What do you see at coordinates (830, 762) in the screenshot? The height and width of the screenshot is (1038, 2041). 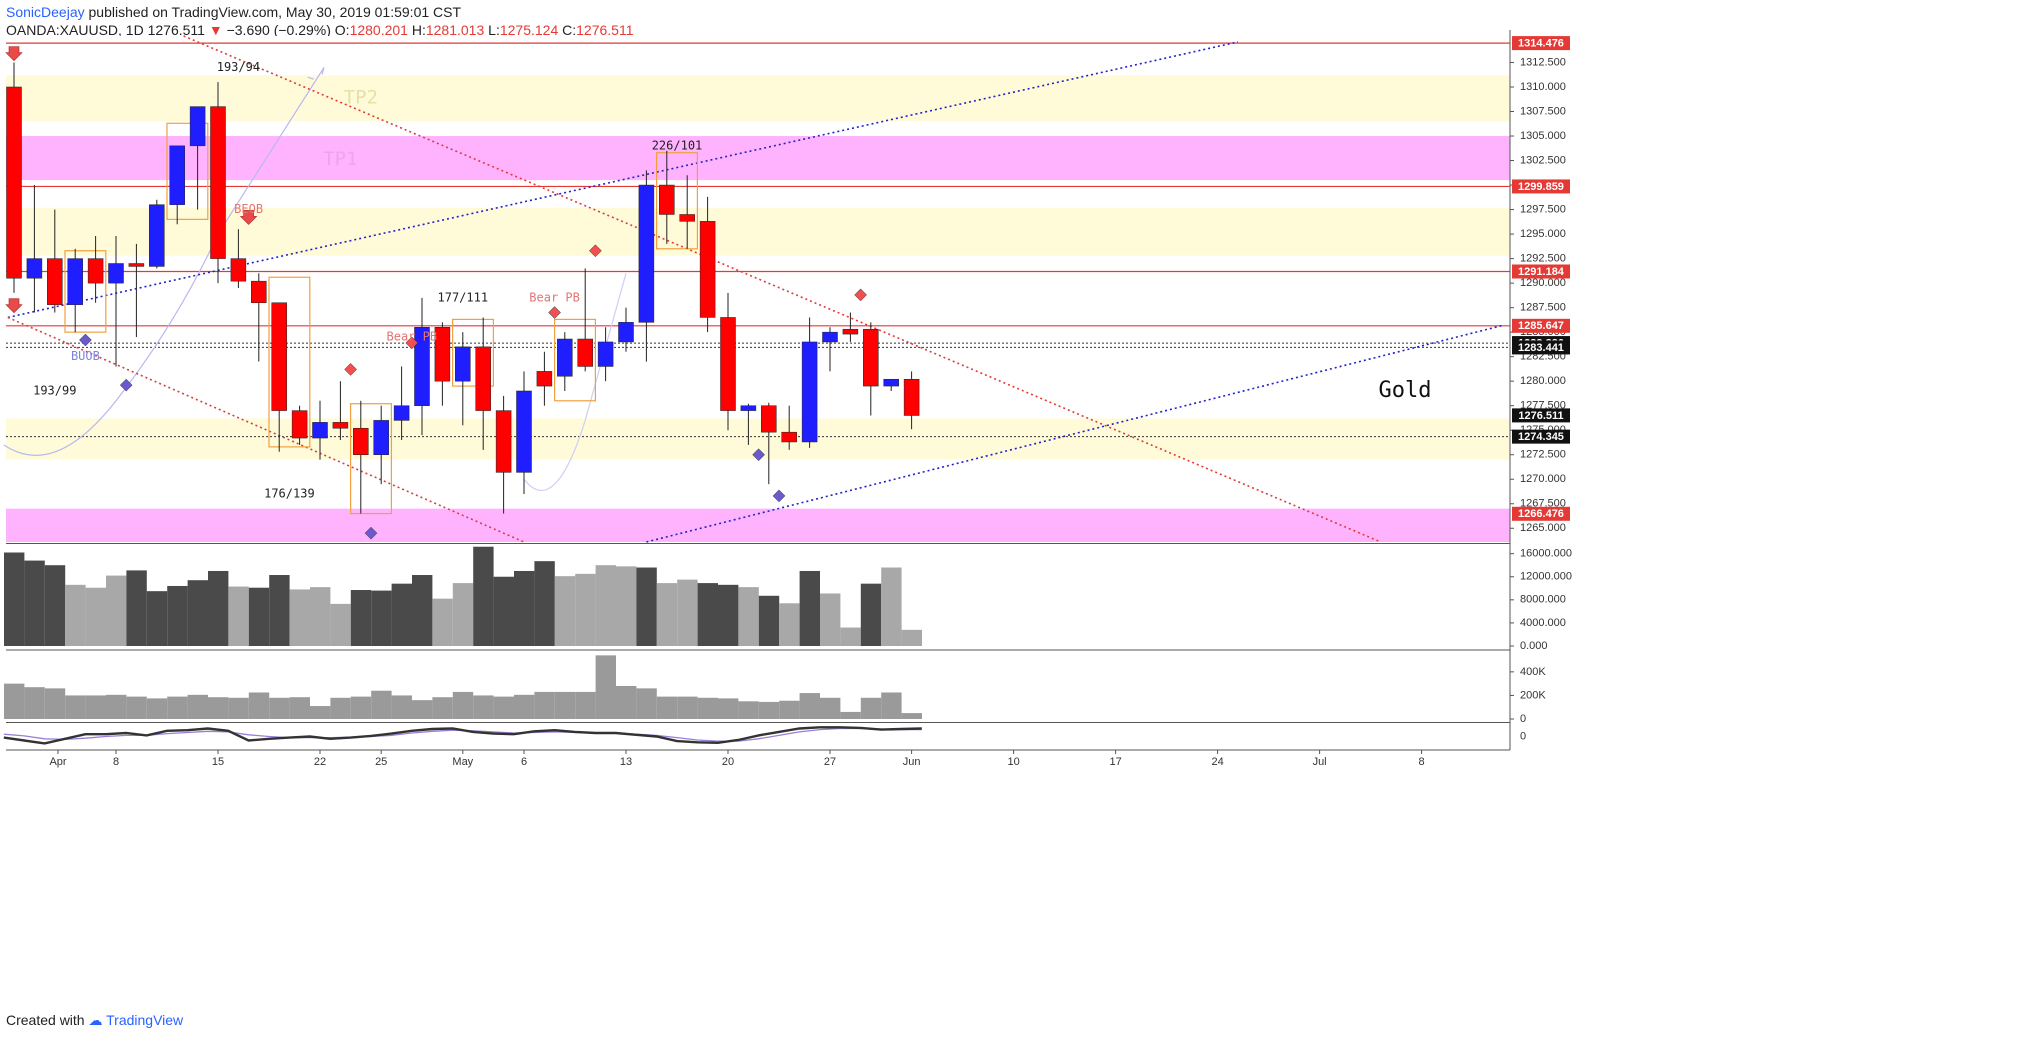 I see `time-tick-label: 27` at bounding box center [830, 762].